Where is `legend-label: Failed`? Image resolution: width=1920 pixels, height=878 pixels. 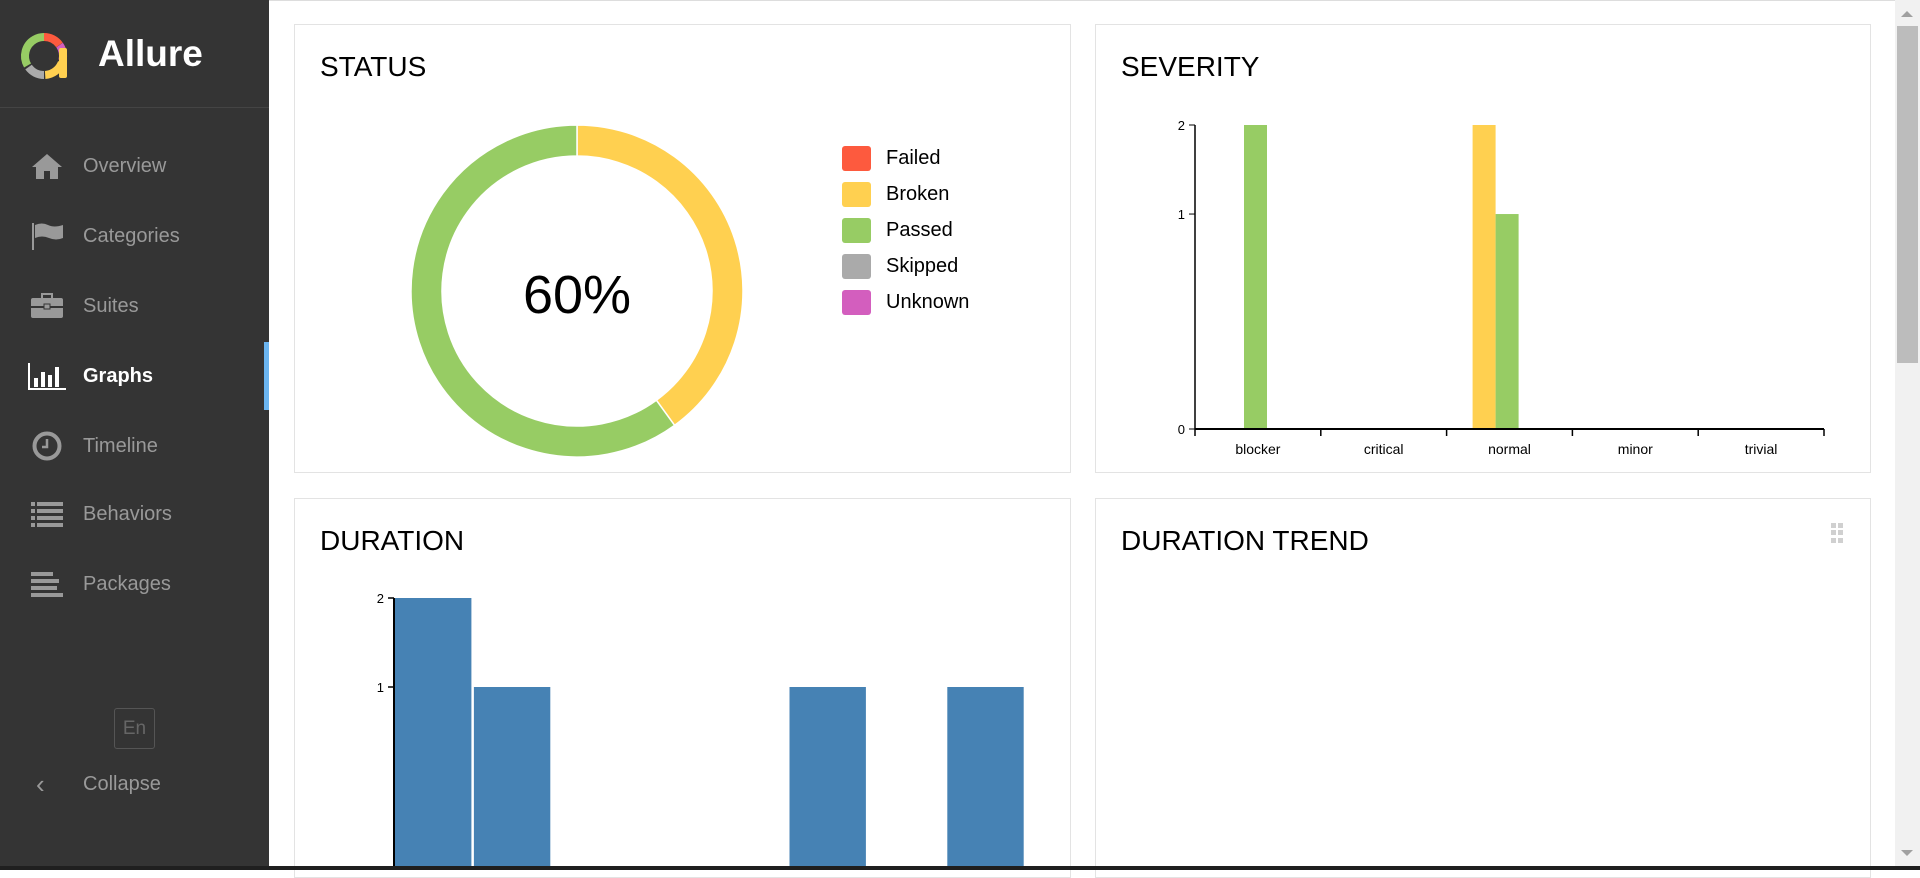 legend-label: Failed is located at coordinates (913, 157).